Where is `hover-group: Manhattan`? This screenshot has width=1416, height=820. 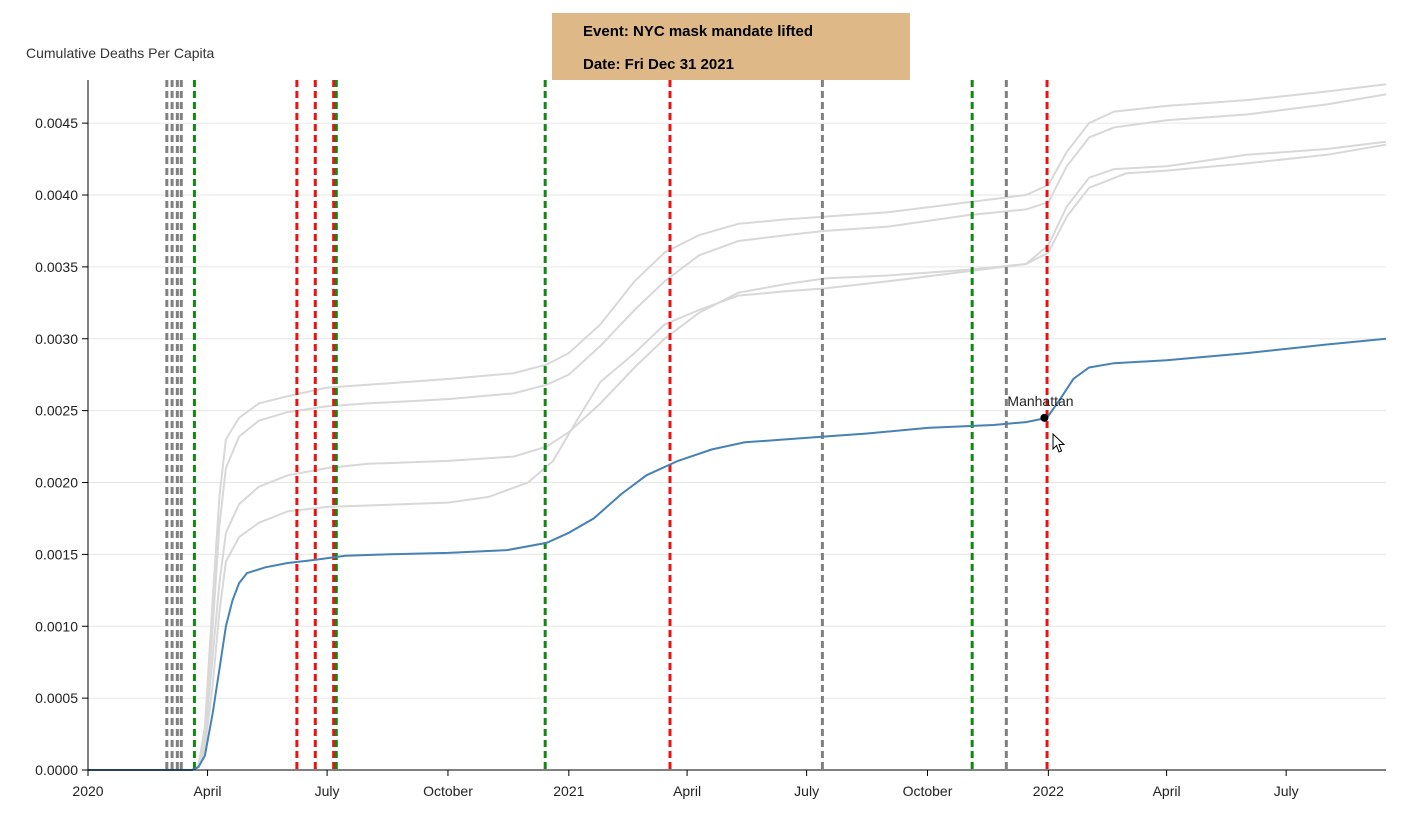 hover-group: Manhattan is located at coordinates (1040, 407).